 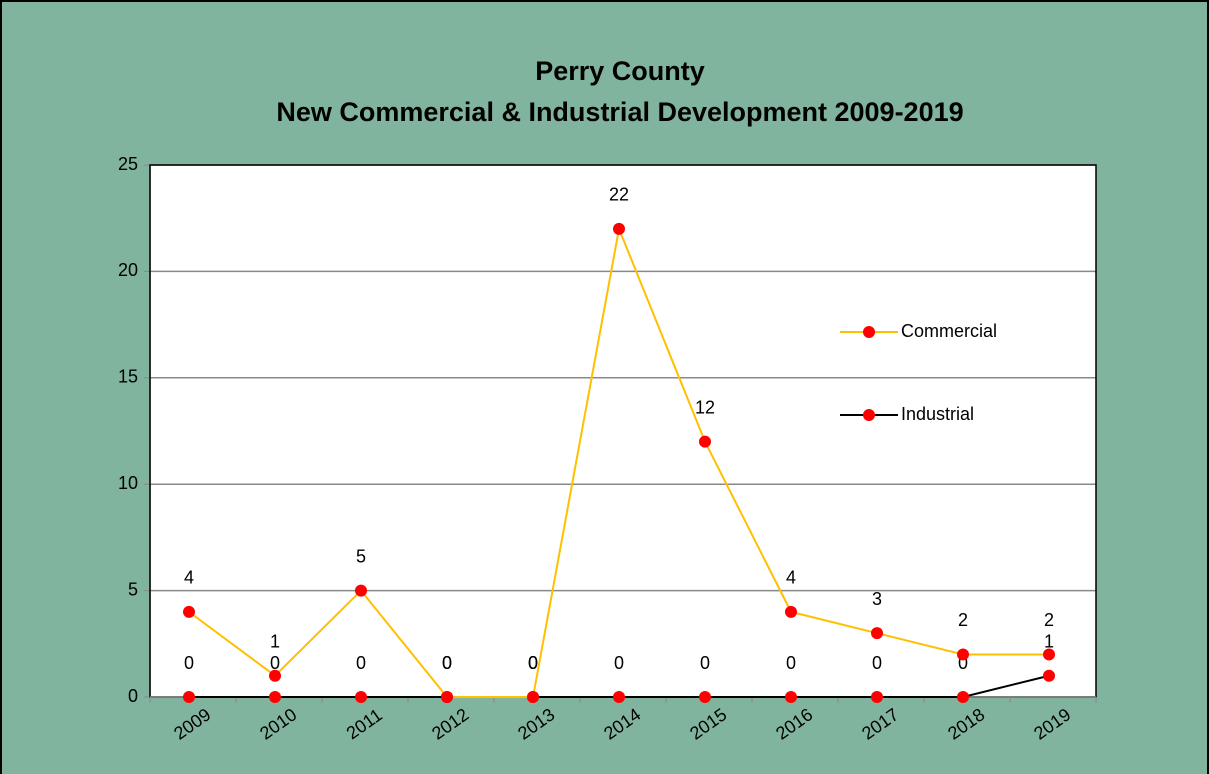 What do you see at coordinates (128, 377) in the screenshot?
I see `y-tick-label: 15` at bounding box center [128, 377].